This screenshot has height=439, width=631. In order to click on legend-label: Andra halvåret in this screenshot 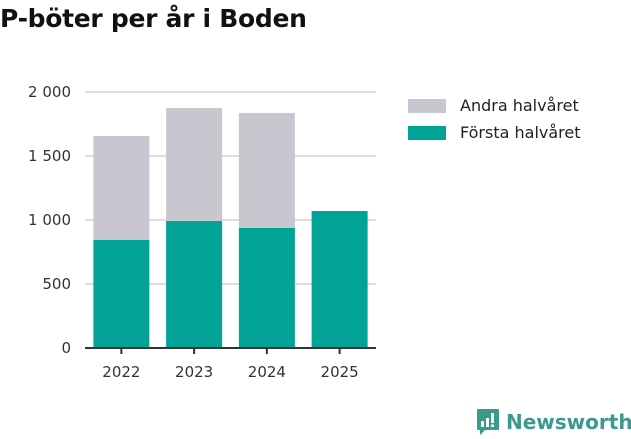, I will do `click(519, 105)`.